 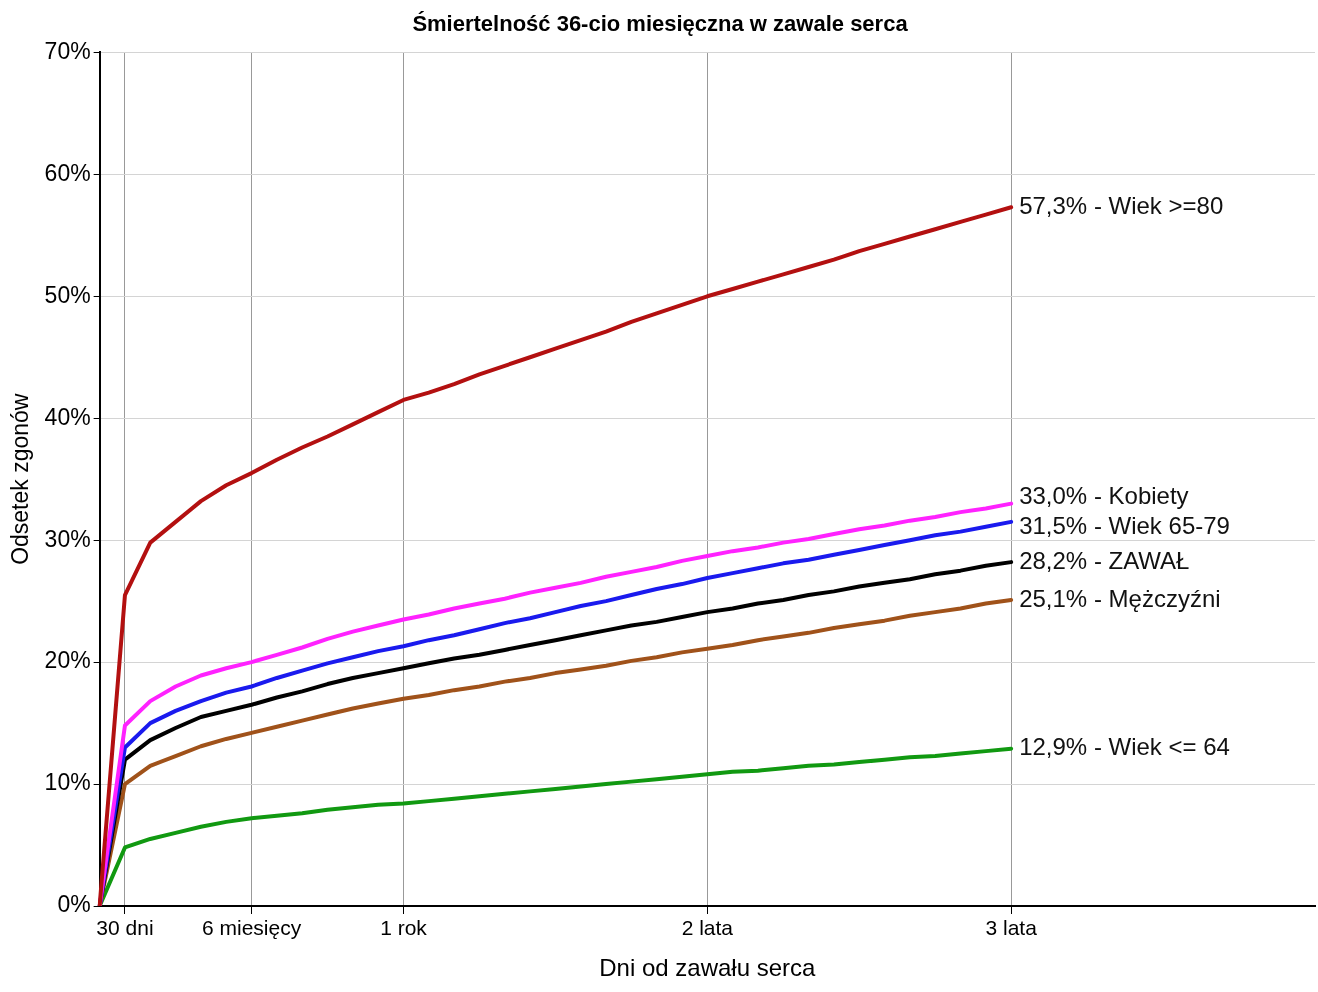 I want to click on series-label: 33,0% - Kobiety, so click(x=1104, y=496).